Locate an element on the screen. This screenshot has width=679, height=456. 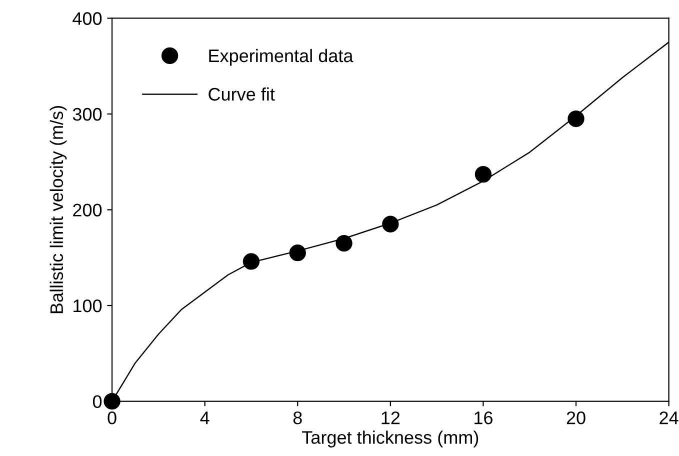
x-tick-label: 12 is located at coordinates (391, 417).